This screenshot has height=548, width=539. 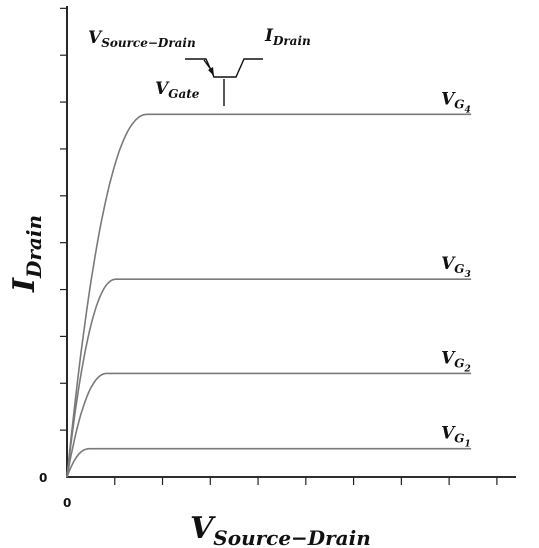 I want to click on symbol-channel-line, so click(x=224, y=68).